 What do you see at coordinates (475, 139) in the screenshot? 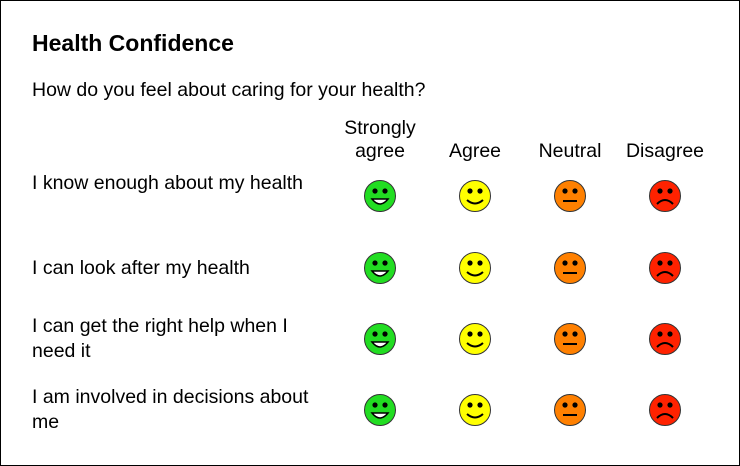
I see `column-header: Agree` at bounding box center [475, 139].